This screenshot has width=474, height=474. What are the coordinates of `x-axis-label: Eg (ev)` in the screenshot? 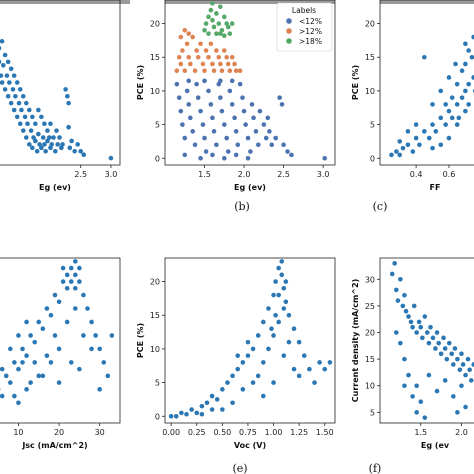 It's located at (55, 187).